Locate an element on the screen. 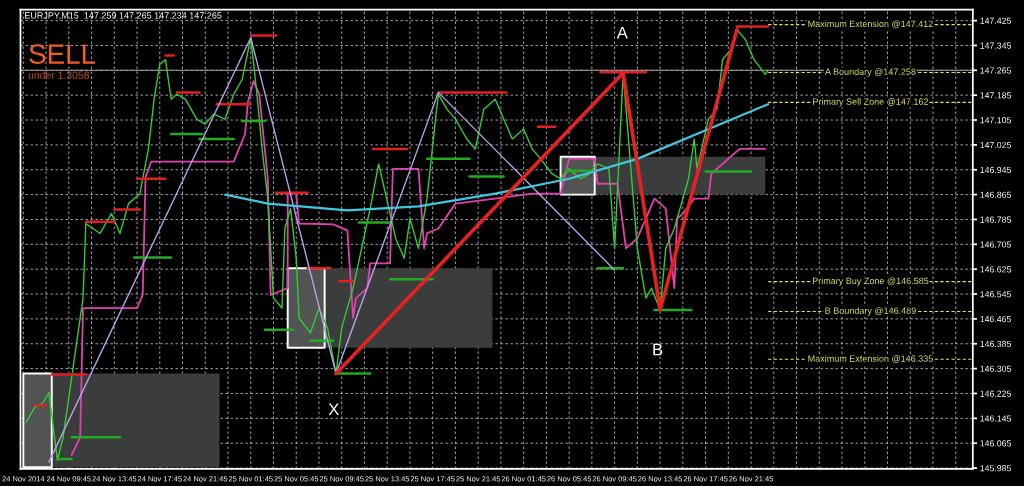 This screenshot has height=486, width=1024. y-tick-label: 146.705 is located at coordinates (996, 244).